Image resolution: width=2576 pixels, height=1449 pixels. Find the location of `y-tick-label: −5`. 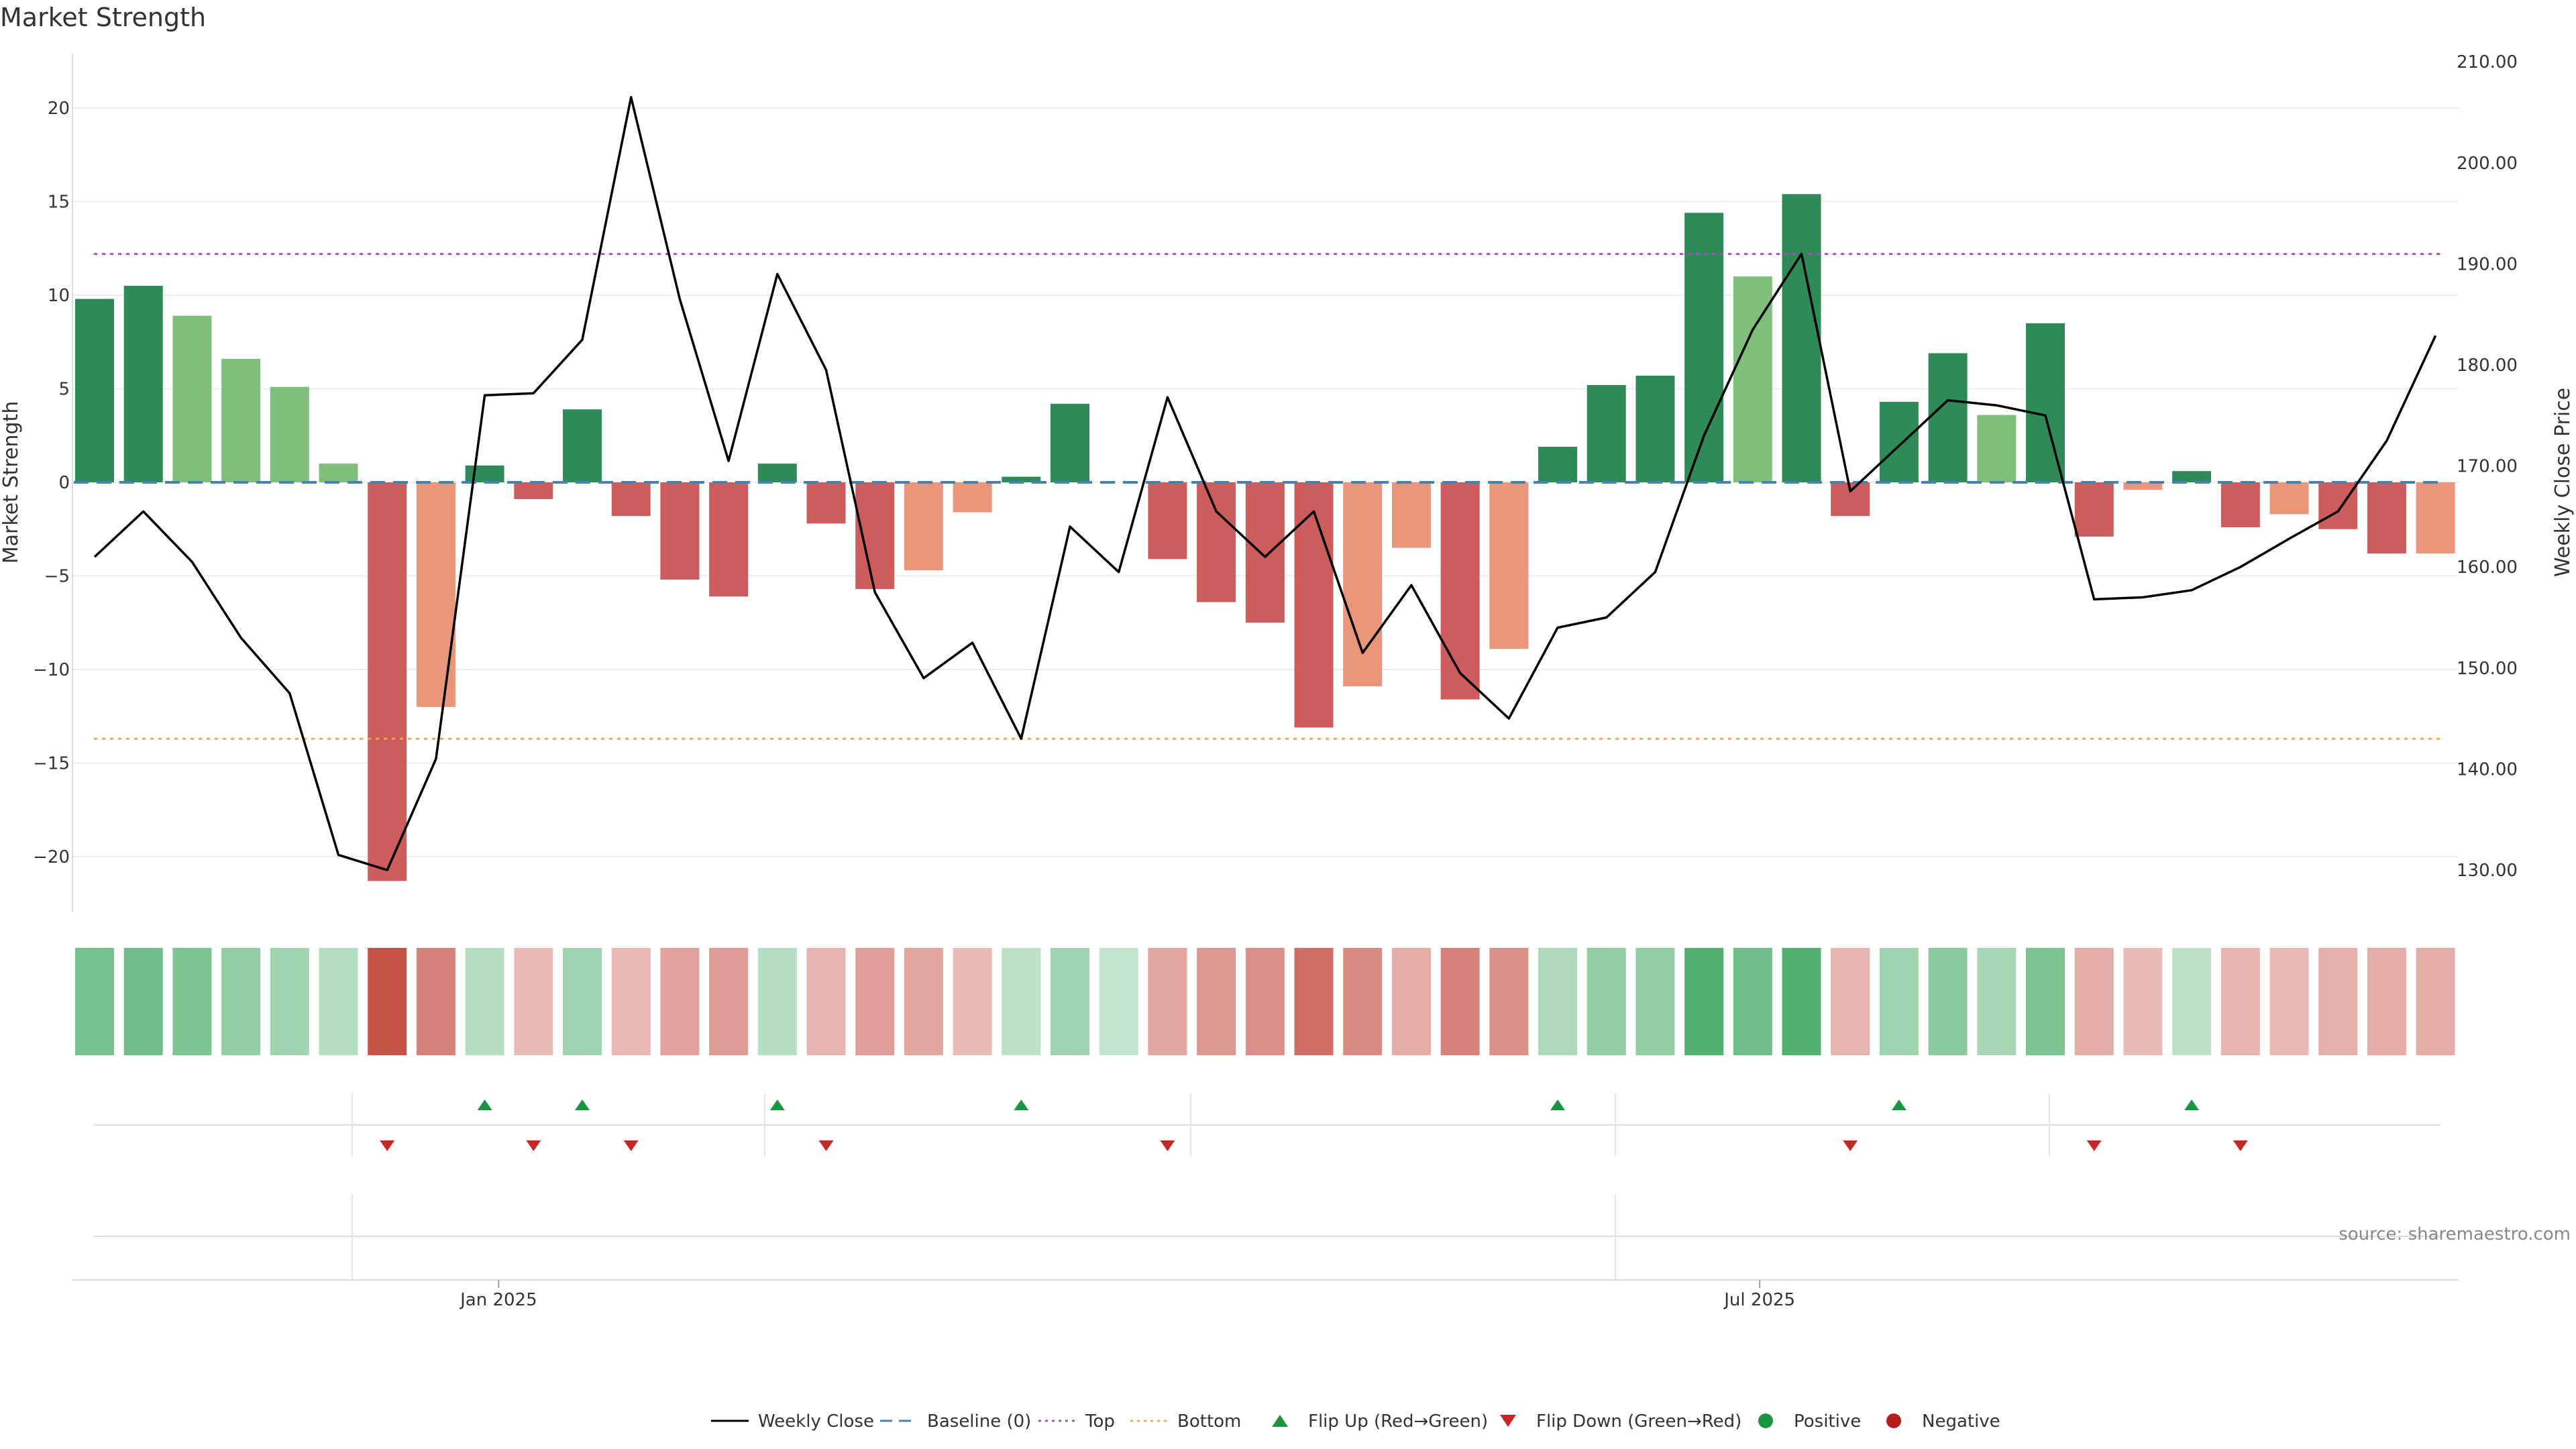

y-tick-label: −5 is located at coordinates (57, 577).